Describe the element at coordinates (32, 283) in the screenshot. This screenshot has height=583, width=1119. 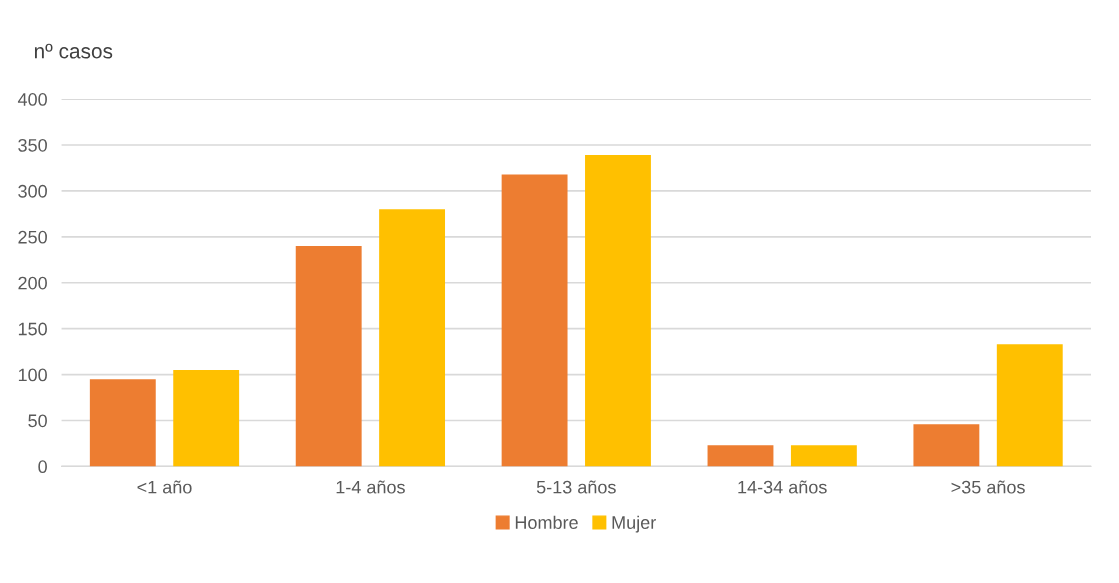
I see `y-tick-label: 200` at that location.